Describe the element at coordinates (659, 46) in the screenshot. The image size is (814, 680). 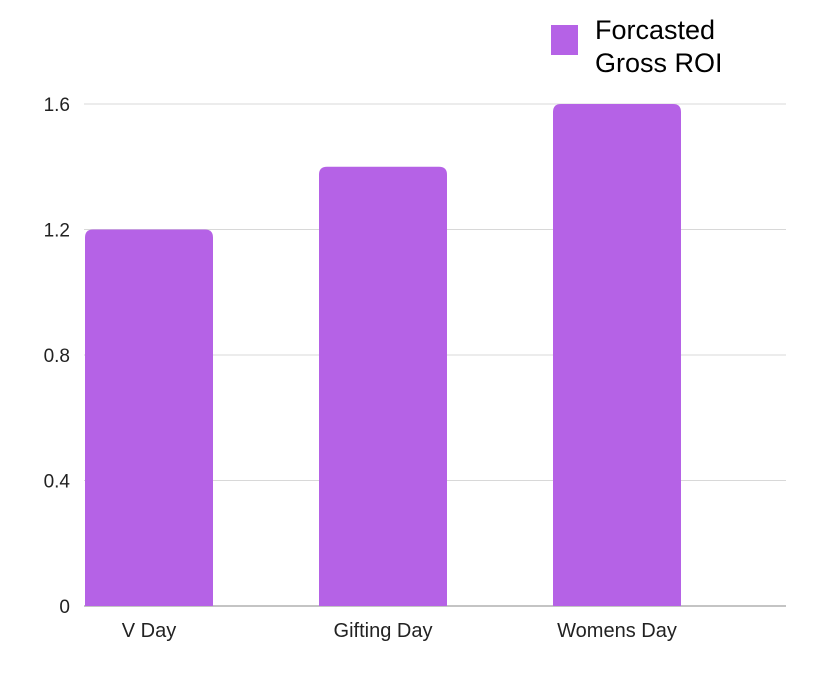
I see `legend-label: Forcasted Gross ROI` at that location.